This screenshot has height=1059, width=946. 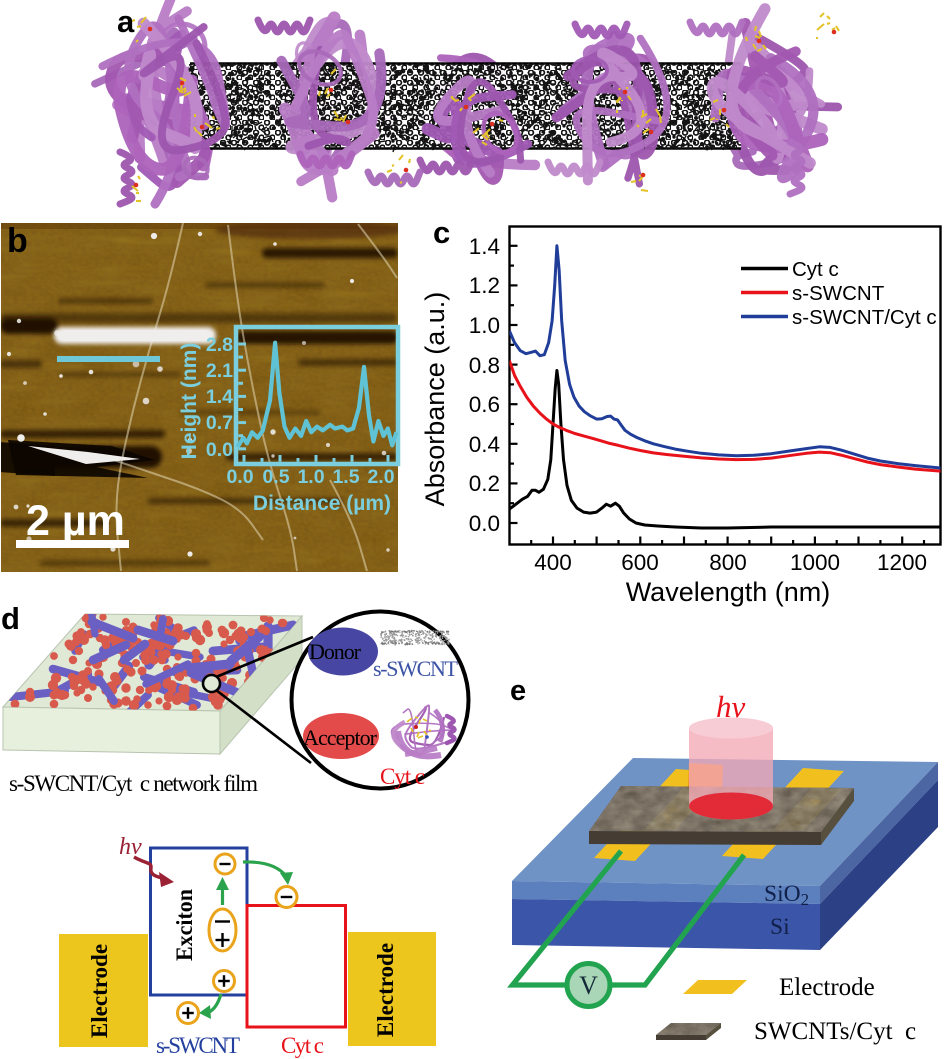 I want to click on svg-text: a, so click(x=126, y=21).